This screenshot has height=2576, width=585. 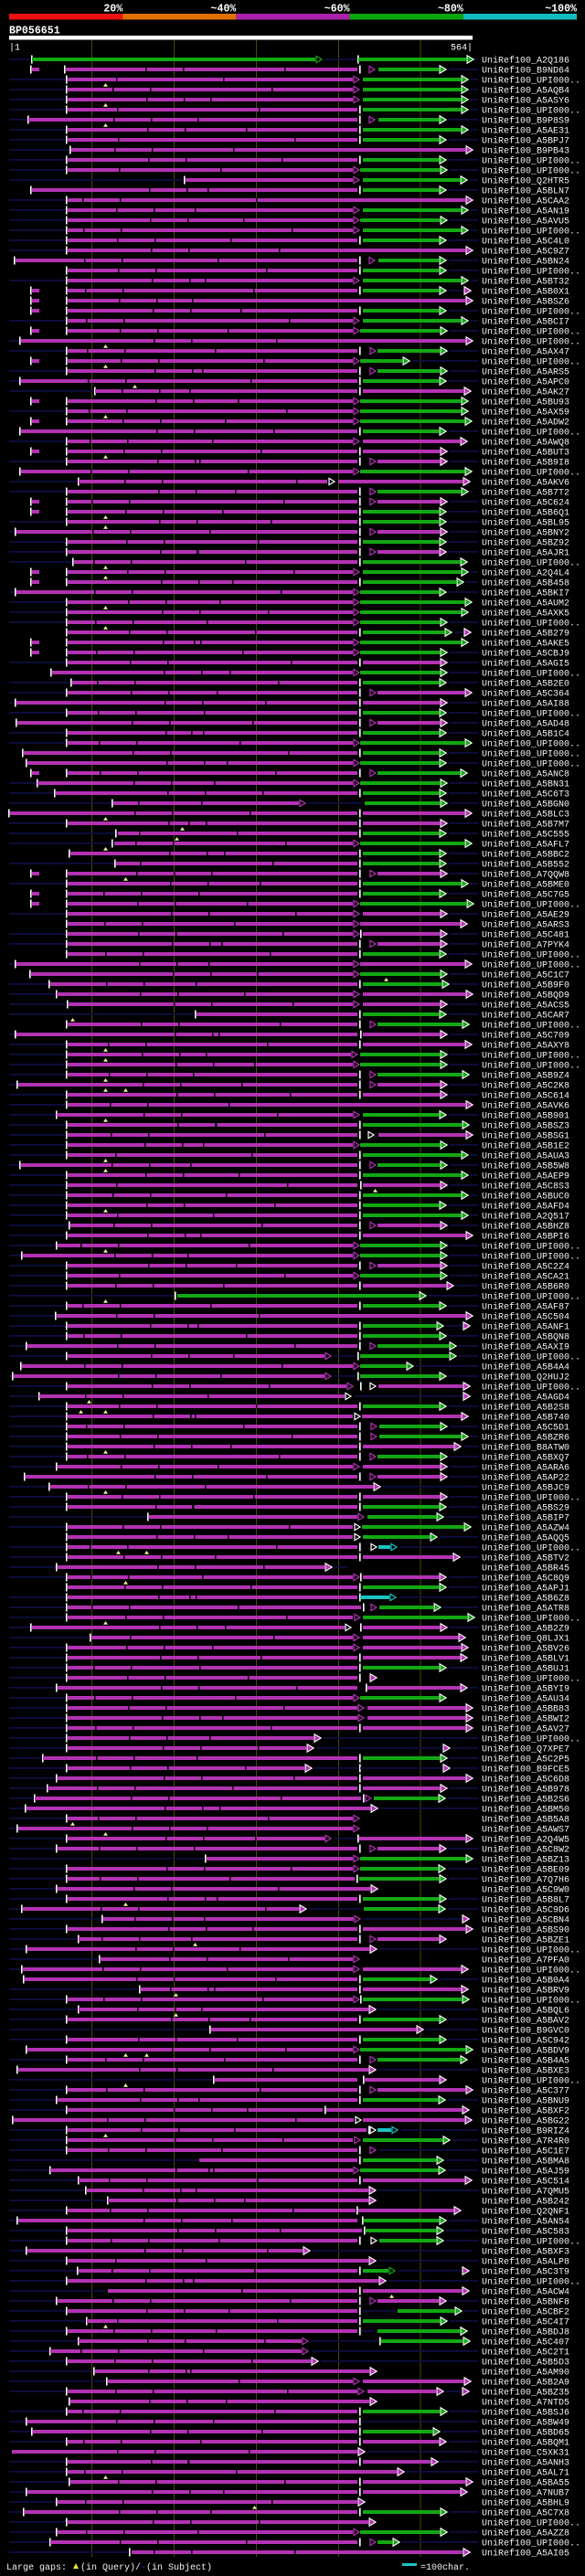 I want to click on svg-text: UniRef100_A5BA55, so click(x=525, y=2483).